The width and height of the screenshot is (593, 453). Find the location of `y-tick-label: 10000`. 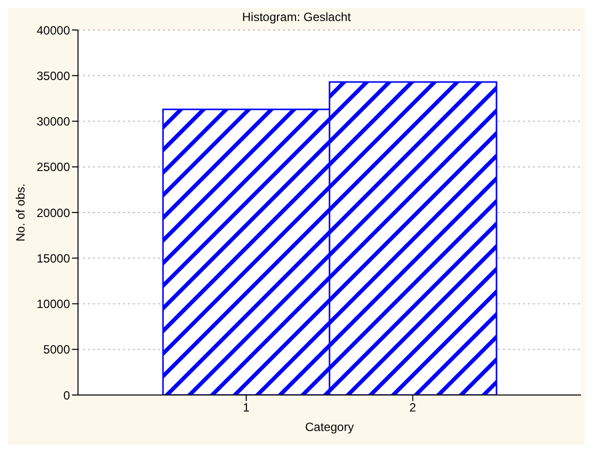

y-tick-label: 10000 is located at coordinates (53, 304).